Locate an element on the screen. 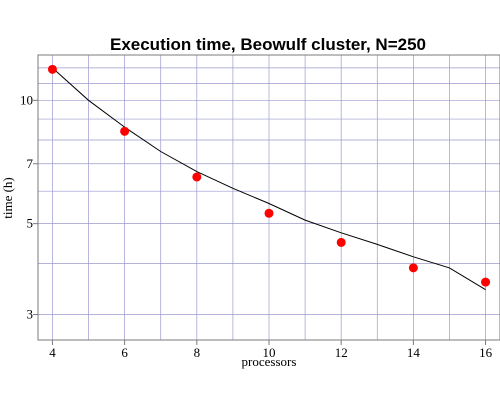 This screenshot has height=400, width=500. y-tick-label: 5 is located at coordinates (30, 223).